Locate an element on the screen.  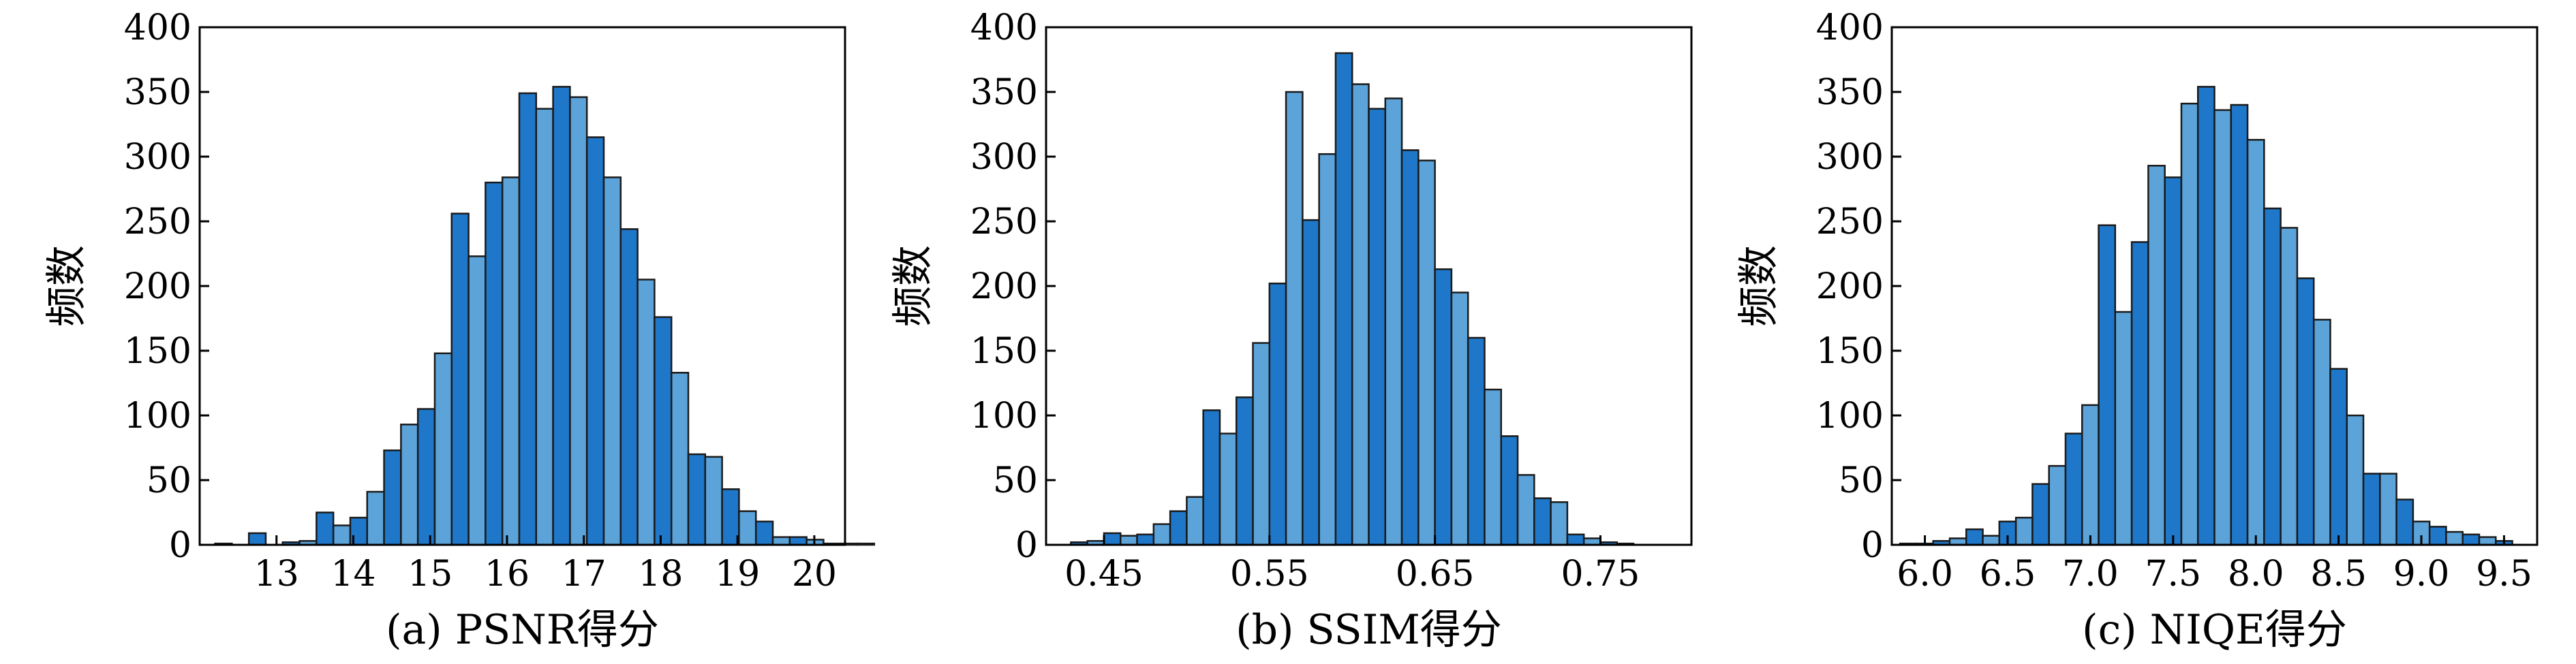
x-tick-label: 6.5 is located at coordinates (2008, 574).